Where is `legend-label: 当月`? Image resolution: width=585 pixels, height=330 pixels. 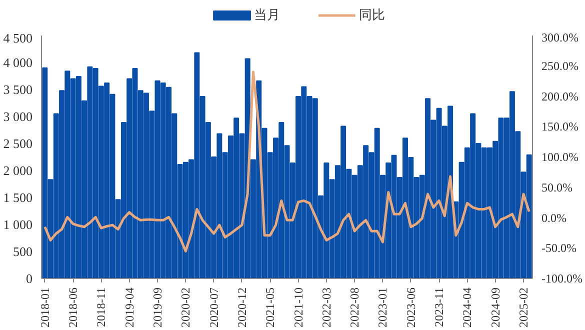
legend-label: 当月 is located at coordinates (267, 15).